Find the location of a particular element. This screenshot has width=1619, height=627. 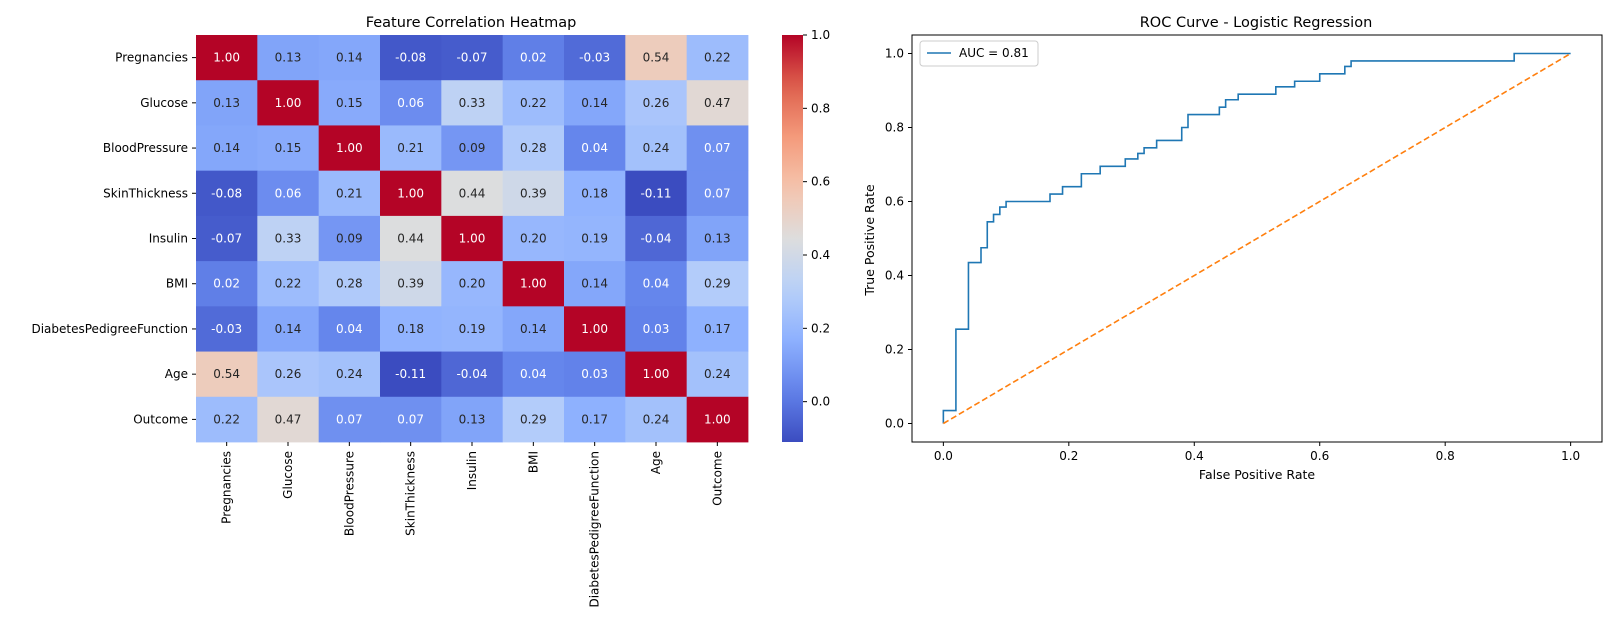

roc-ytick-label: 0.2 is located at coordinates (894, 350).